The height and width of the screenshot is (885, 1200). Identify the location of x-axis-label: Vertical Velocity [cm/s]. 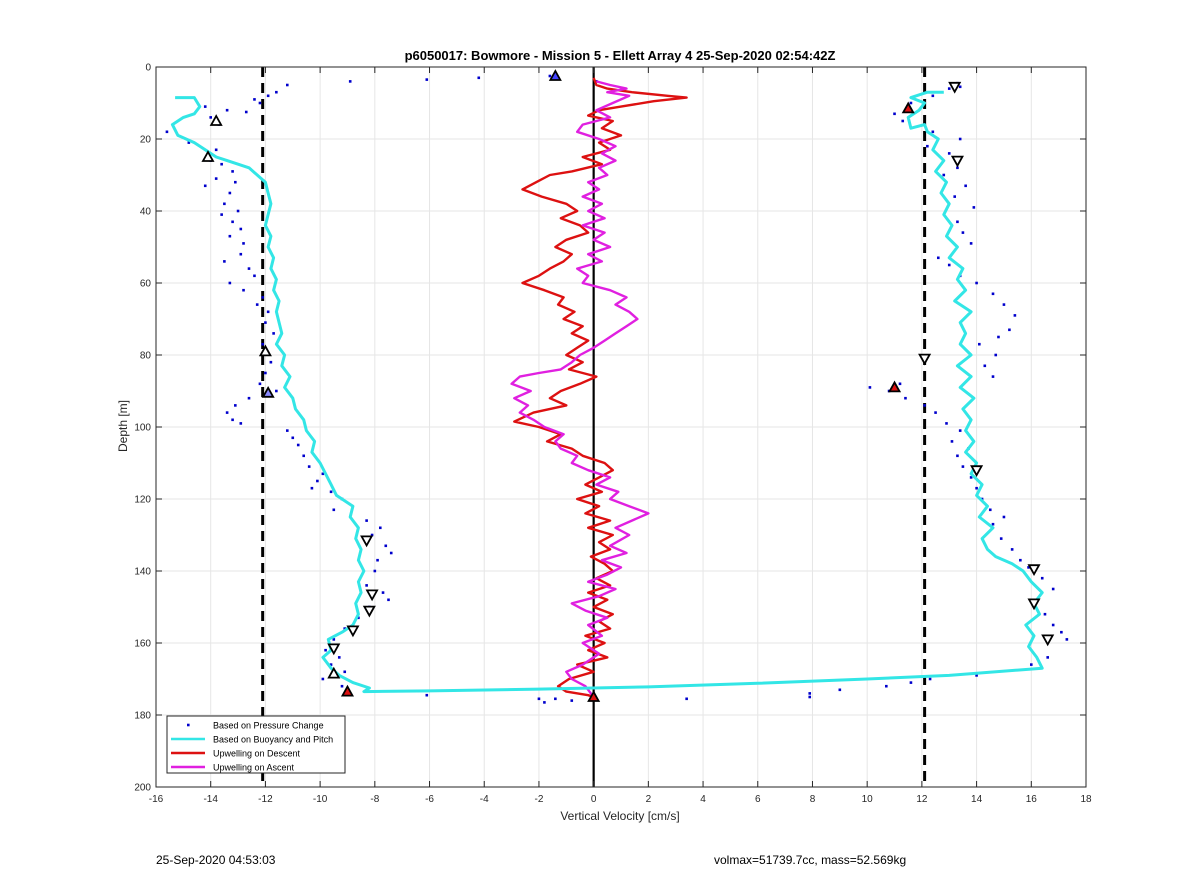
(619, 816).